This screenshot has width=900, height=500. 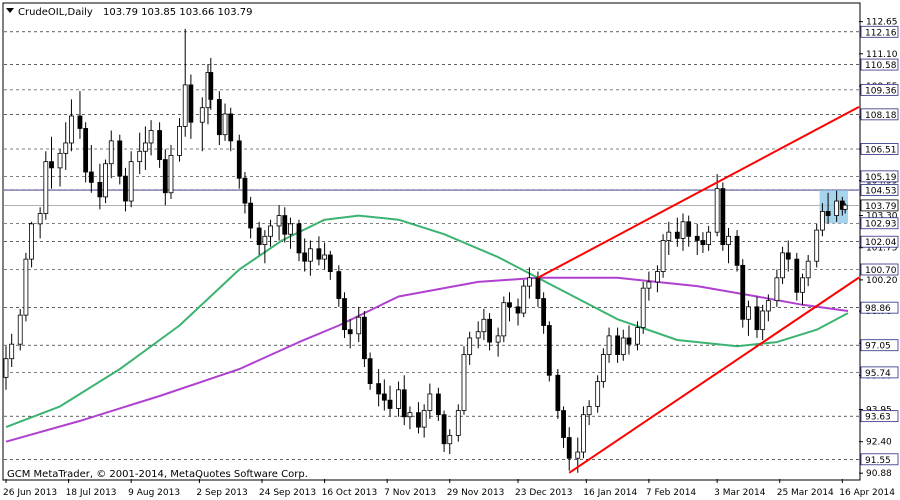 What do you see at coordinates (55, 12) in the screenshot?
I see `symbol-label: CrudeOIL,Daily` at bounding box center [55, 12].